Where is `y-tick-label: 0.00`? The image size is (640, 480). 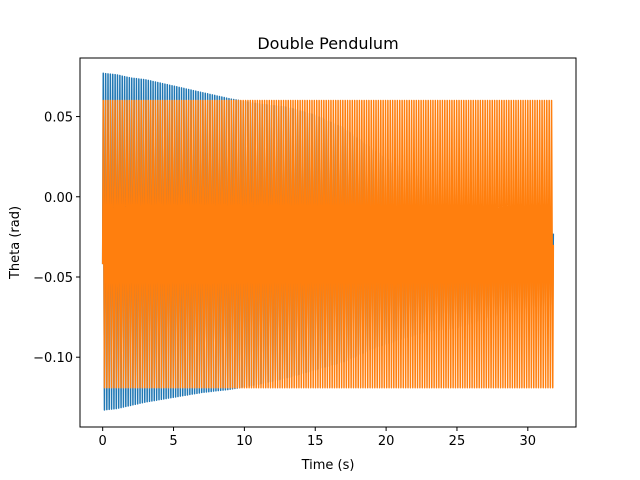 y-tick-label: 0.00 is located at coordinates (58, 198).